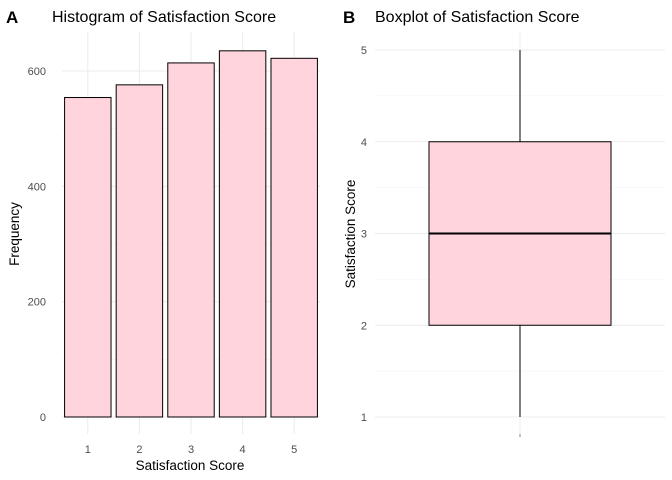 Image resolution: width=672 pixels, height=480 pixels. I want to click on histogram-x-tick-label: 5, so click(294, 450).